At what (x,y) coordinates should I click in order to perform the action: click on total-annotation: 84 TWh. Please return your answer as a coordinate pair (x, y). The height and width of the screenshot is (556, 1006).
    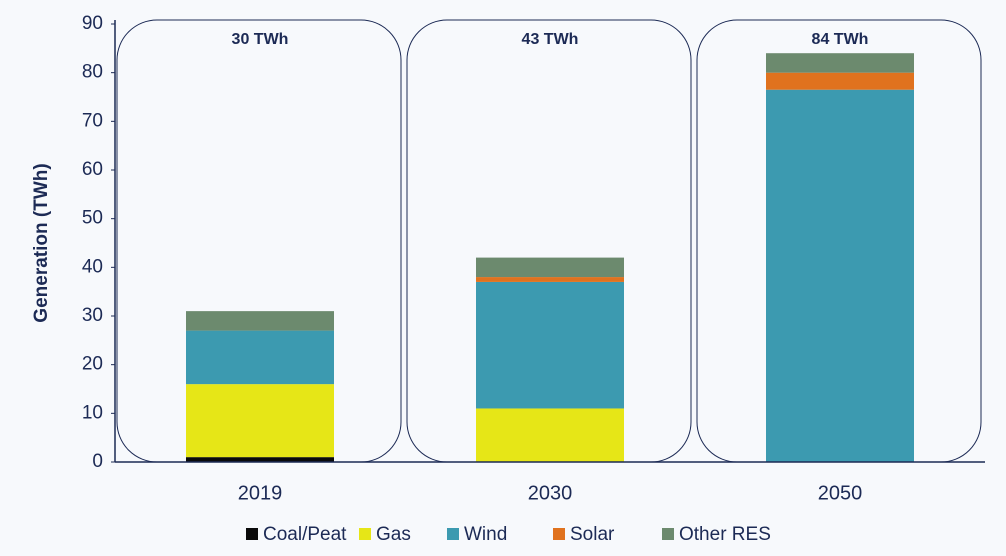
    Looking at the image, I should click on (840, 39).